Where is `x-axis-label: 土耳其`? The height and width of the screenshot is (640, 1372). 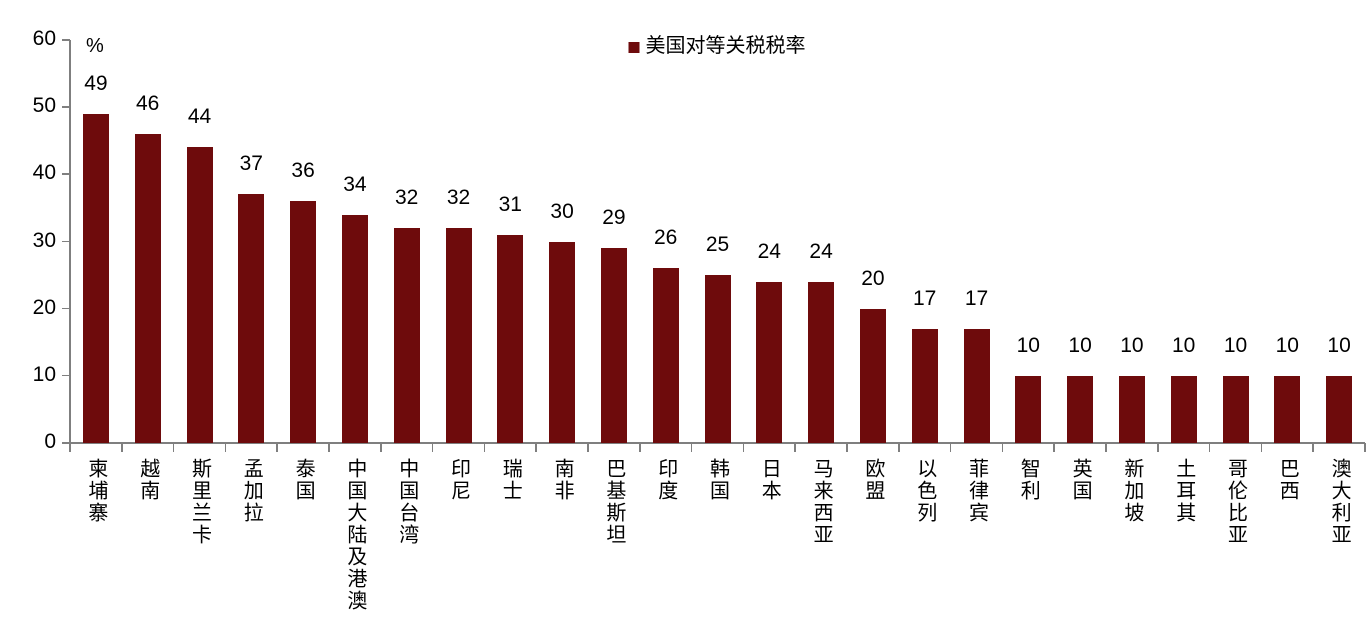 x-axis-label: 土耳其 is located at coordinates (1183, 491).